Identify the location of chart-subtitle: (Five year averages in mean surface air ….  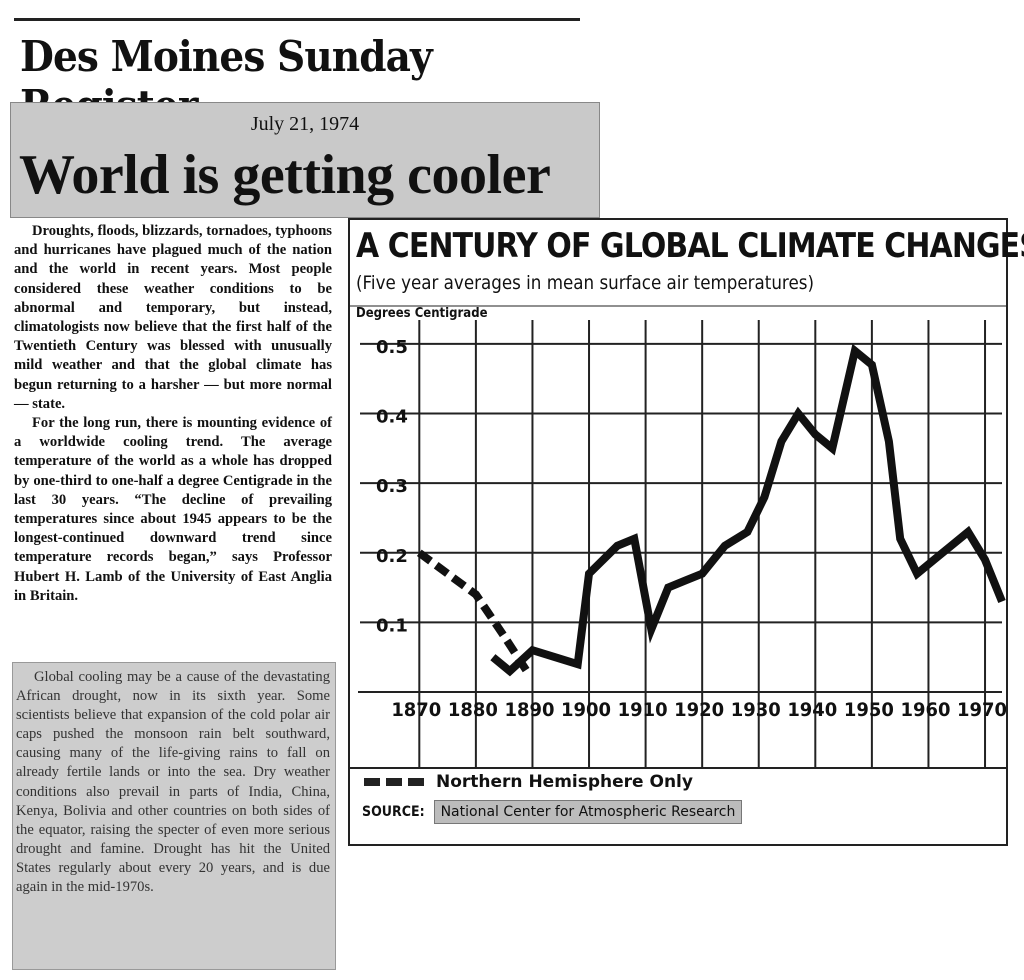
(585, 283).